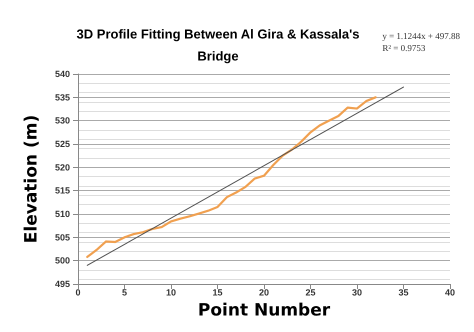 Image resolution: width=474 pixels, height=332 pixels. What do you see at coordinates (62, 284) in the screenshot?
I see `y-tick-label: 495` at bounding box center [62, 284].